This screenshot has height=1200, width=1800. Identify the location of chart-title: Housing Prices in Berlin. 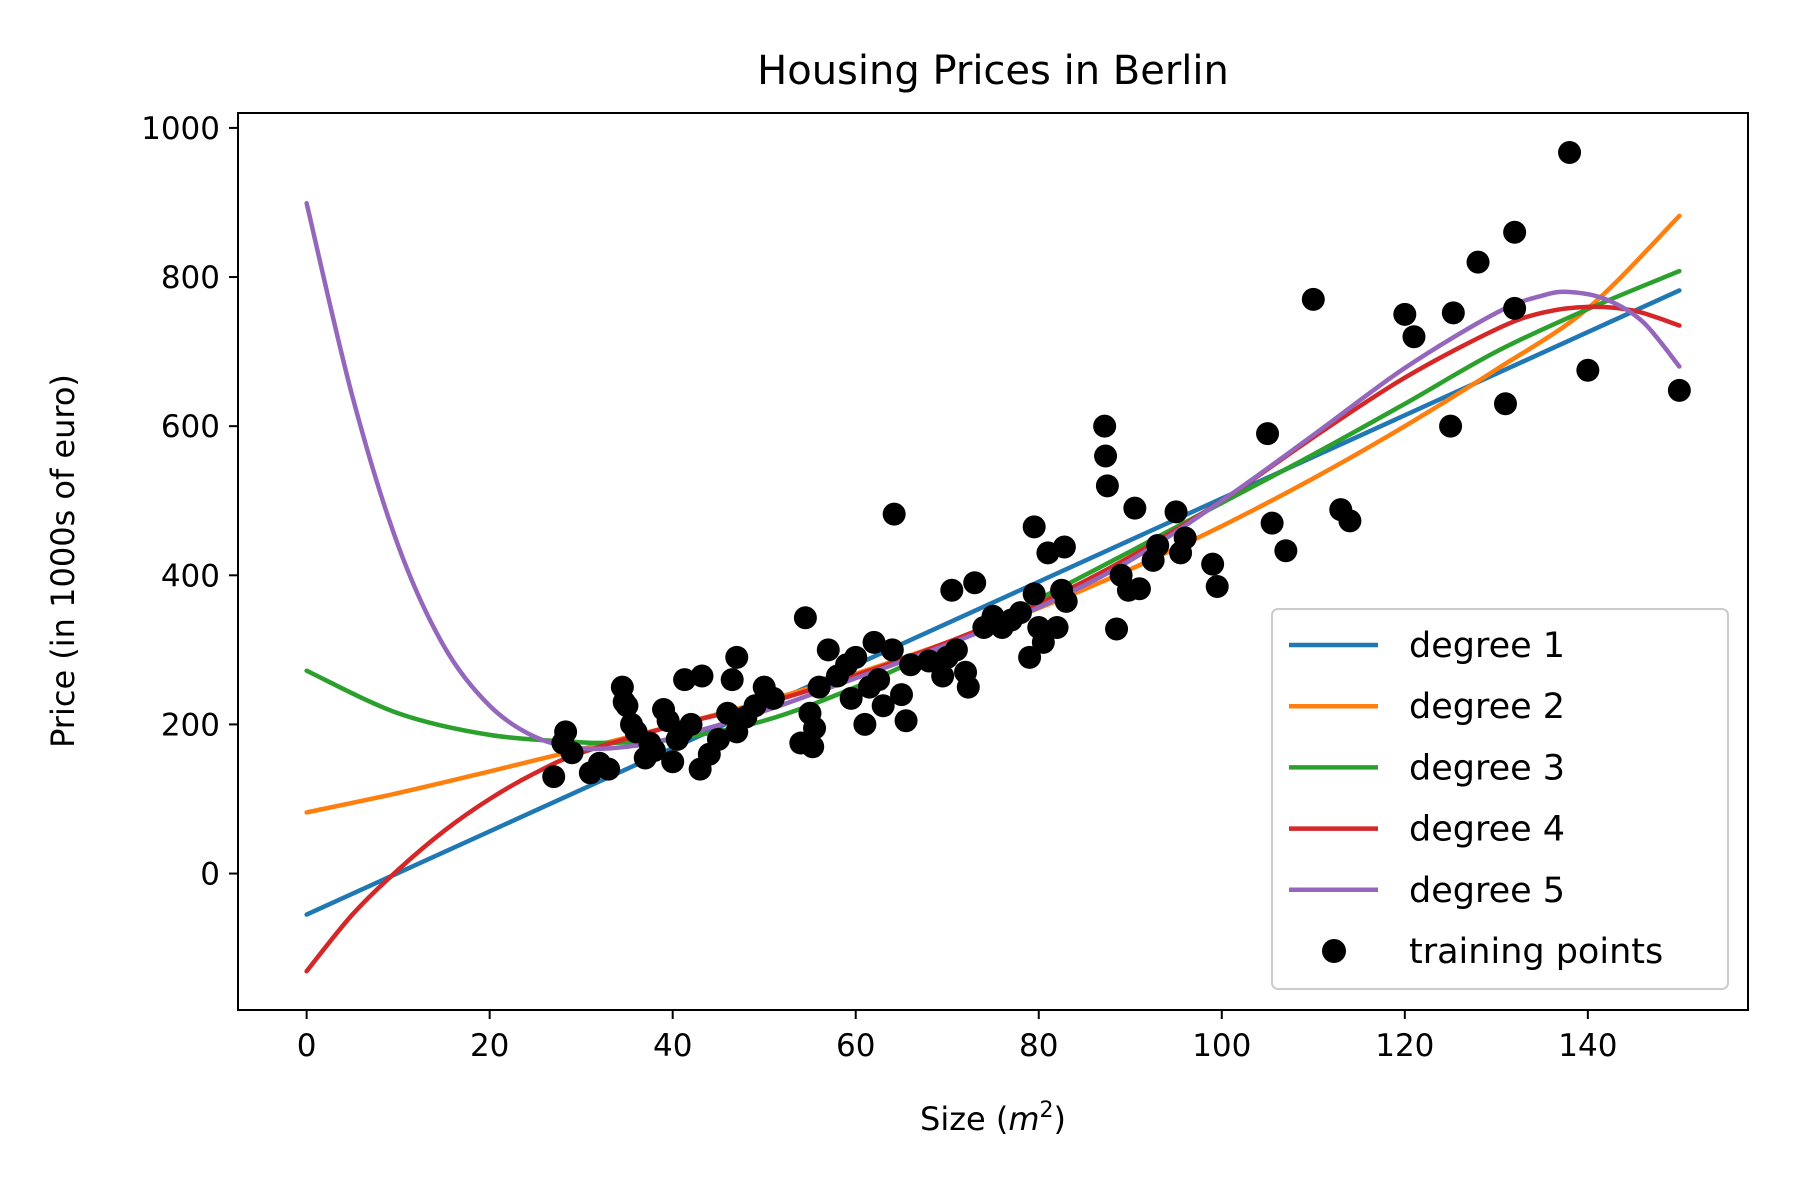
(993, 71).